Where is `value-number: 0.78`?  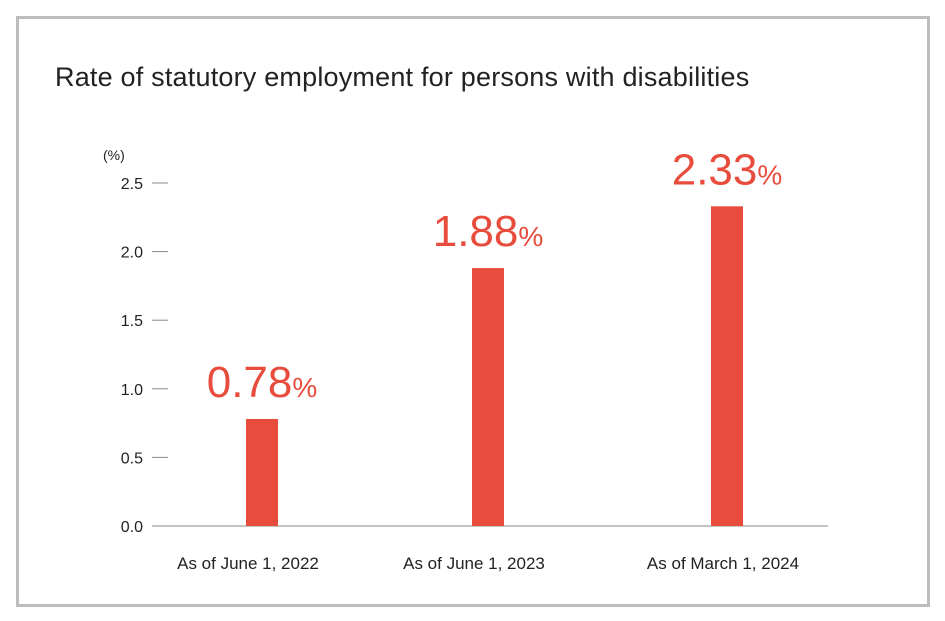
value-number: 0.78 is located at coordinates (250, 382).